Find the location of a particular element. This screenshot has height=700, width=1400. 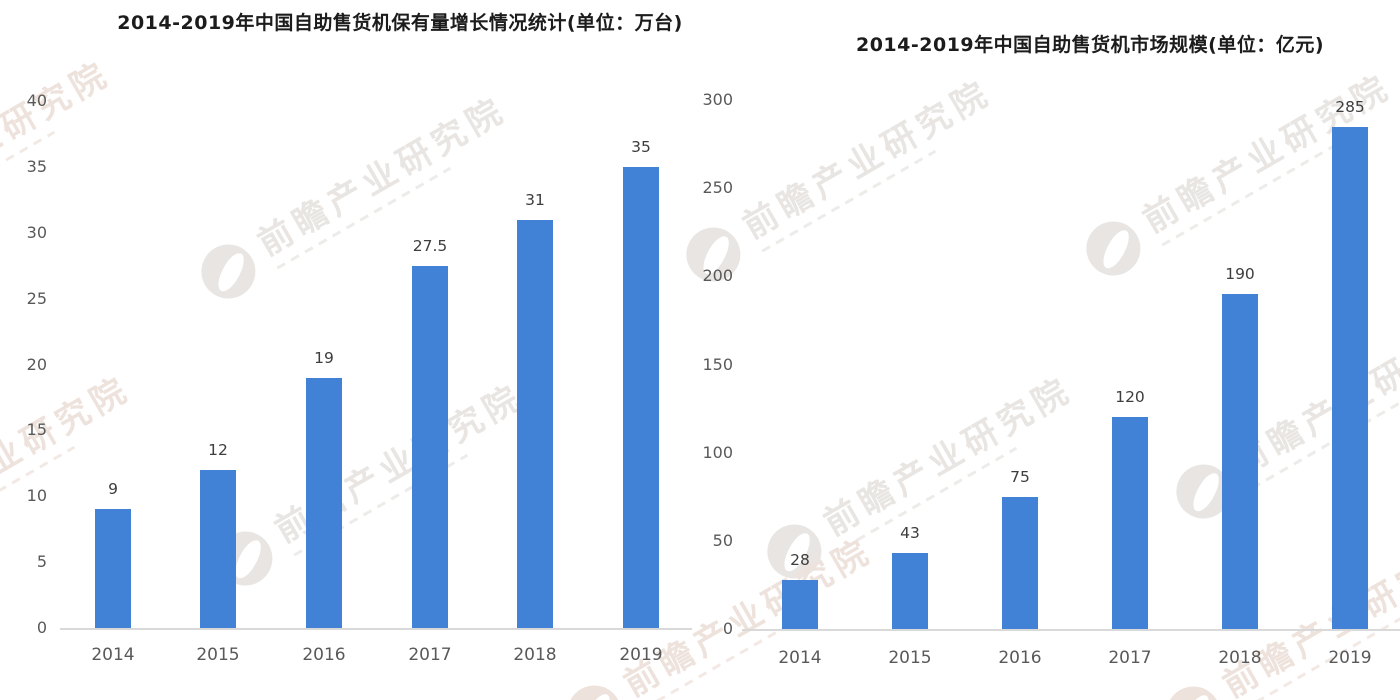

bar-value-label: 28 is located at coordinates (800, 559).